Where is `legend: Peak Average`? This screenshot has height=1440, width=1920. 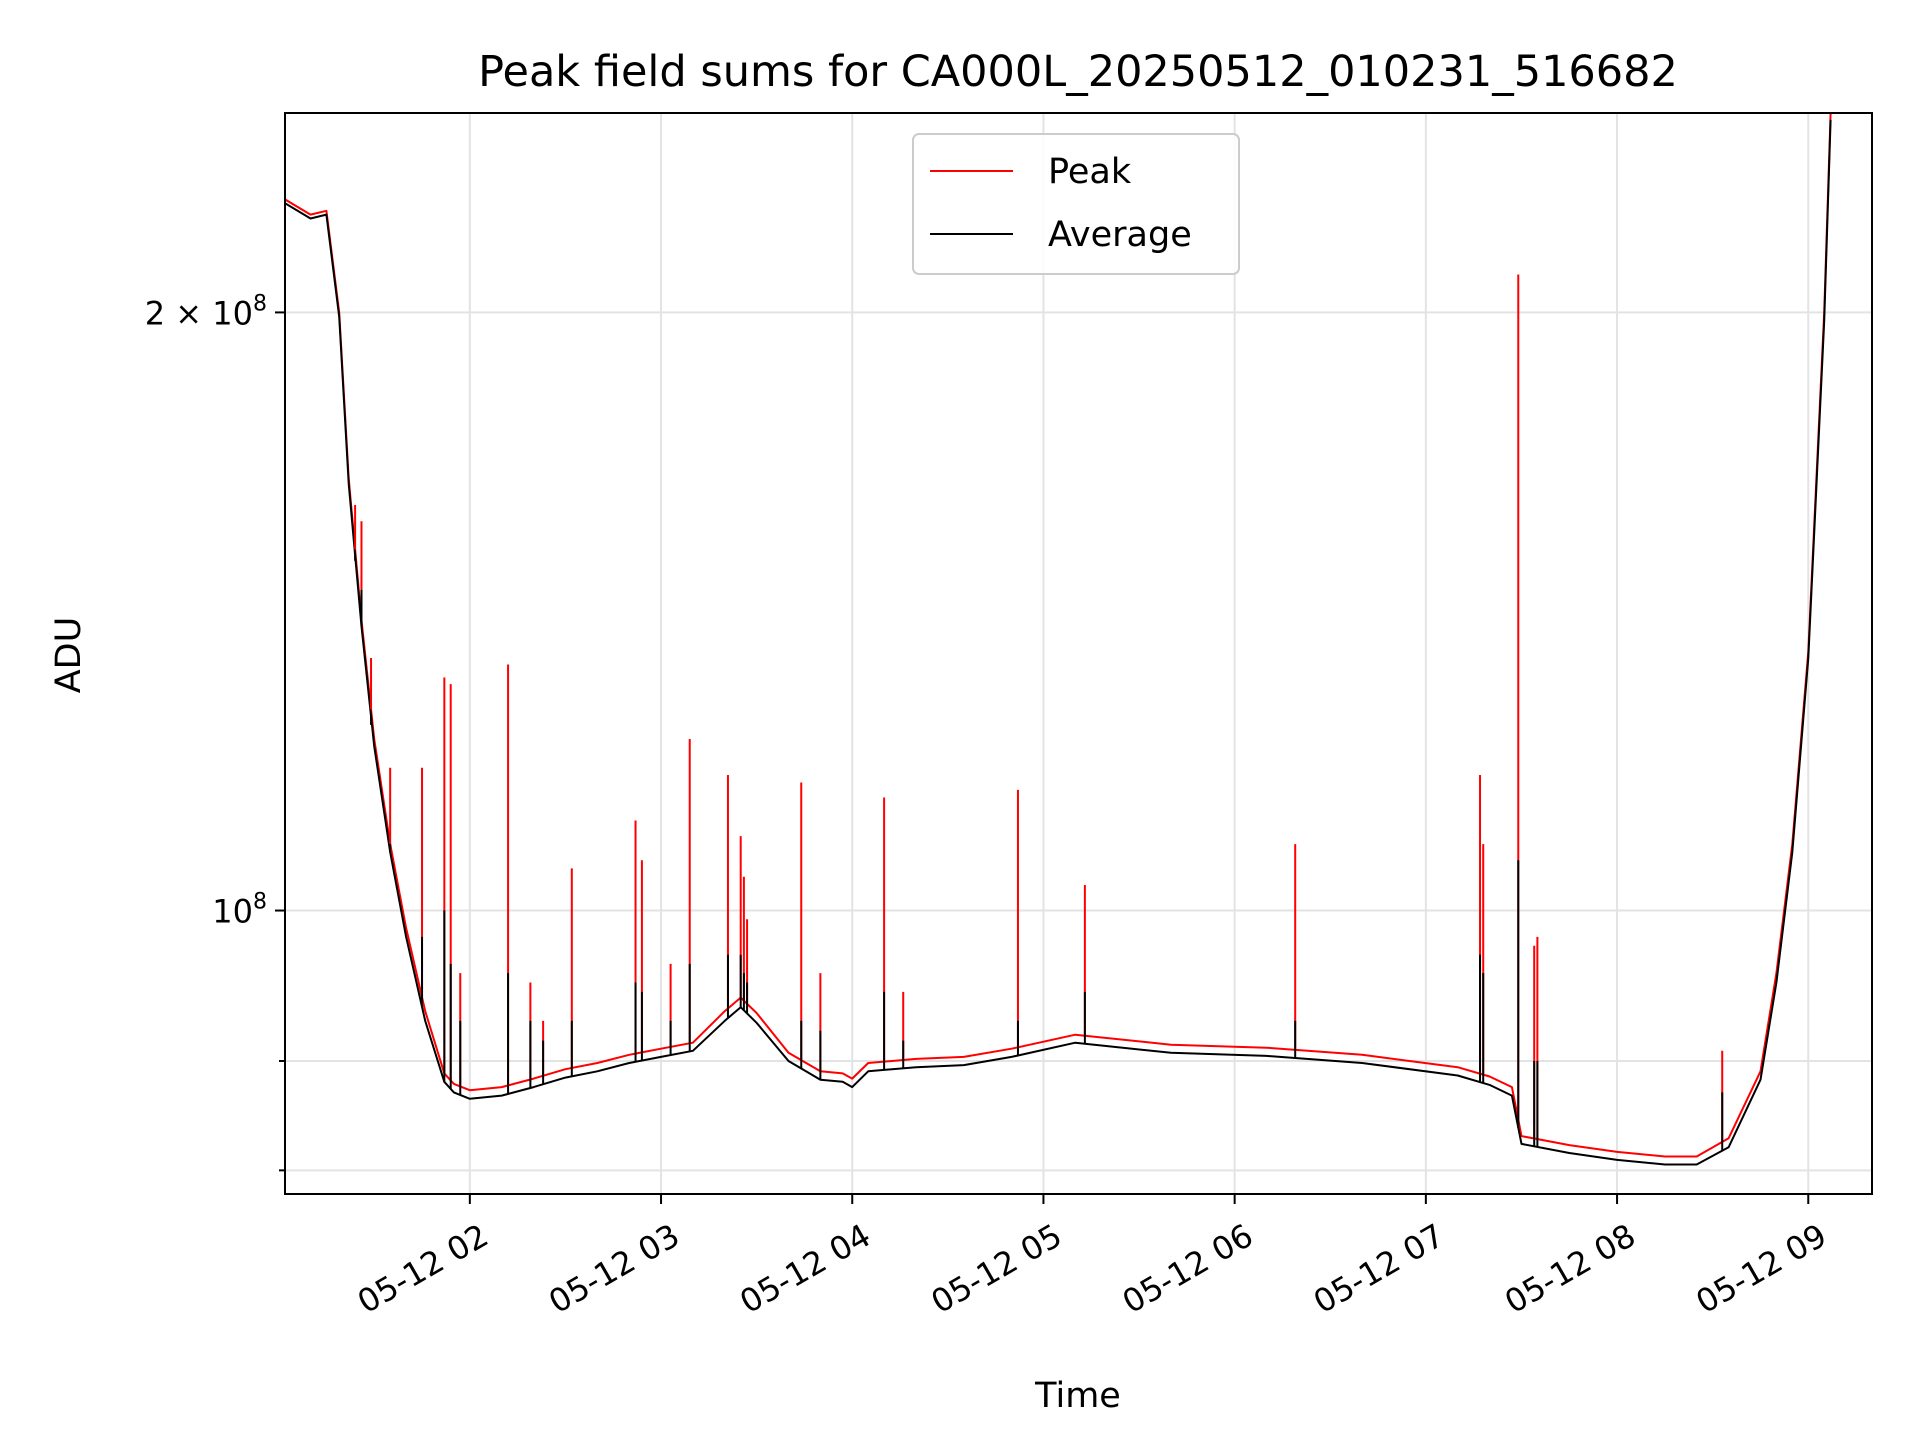 legend: Peak Average is located at coordinates (1076, 204).